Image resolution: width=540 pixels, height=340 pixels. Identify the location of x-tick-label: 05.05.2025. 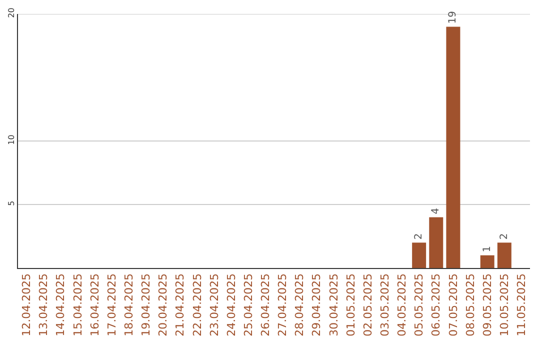
(419, 304).